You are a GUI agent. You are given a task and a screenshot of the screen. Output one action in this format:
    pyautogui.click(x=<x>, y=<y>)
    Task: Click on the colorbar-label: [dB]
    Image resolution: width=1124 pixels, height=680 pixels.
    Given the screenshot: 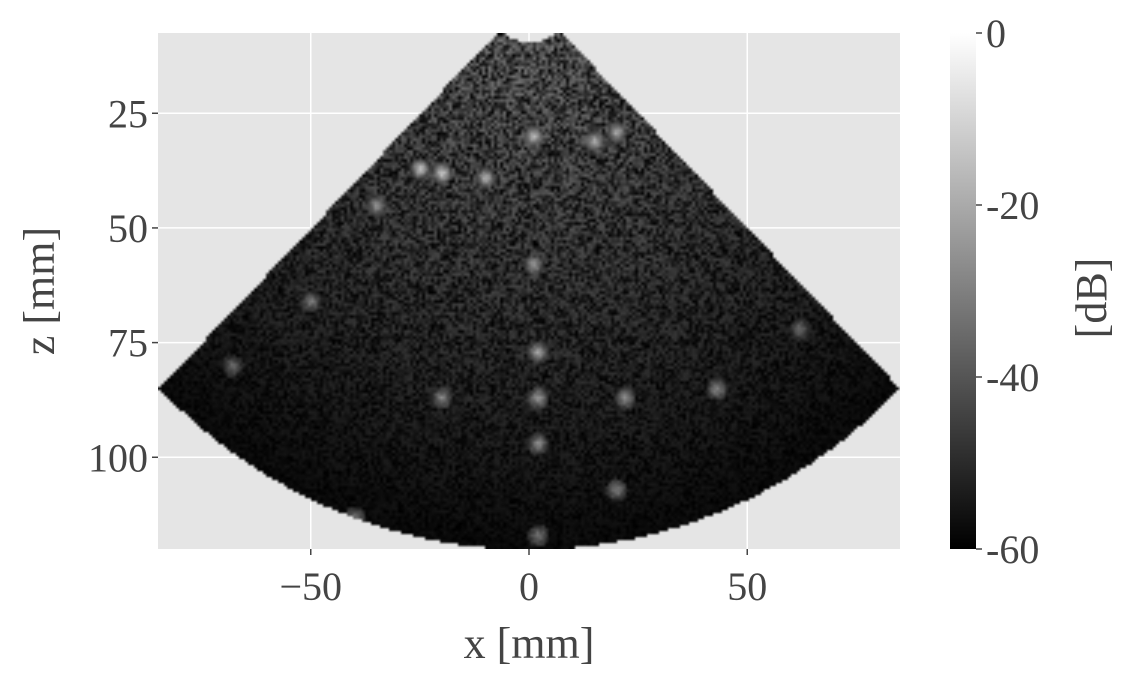 What is the action you would take?
    pyautogui.click(x=1091, y=298)
    